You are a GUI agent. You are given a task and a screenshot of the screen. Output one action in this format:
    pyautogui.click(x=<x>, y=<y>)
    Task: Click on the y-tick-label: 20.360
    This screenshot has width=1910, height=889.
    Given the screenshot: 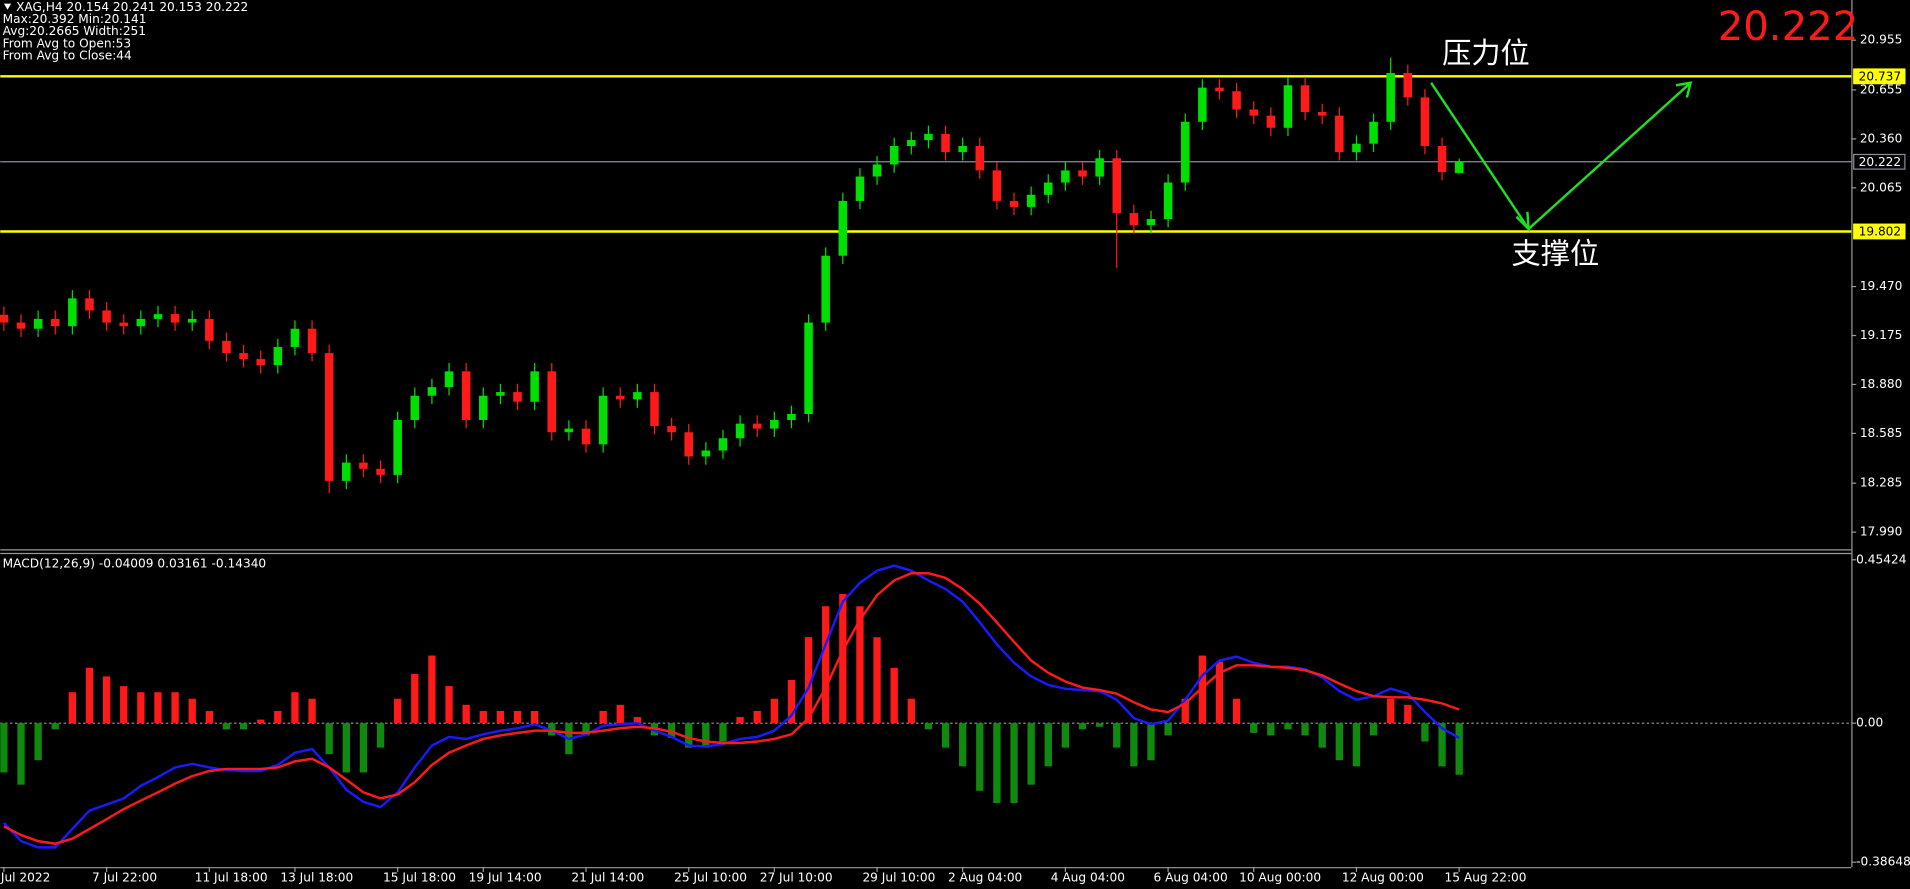 What is the action you would take?
    pyautogui.click(x=1881, y=138)
    